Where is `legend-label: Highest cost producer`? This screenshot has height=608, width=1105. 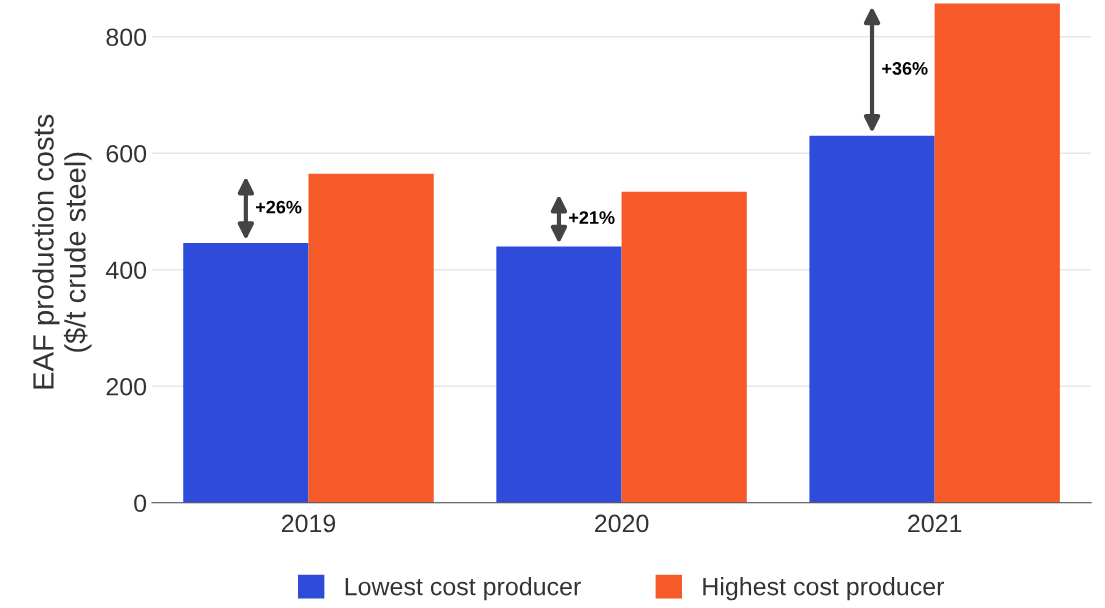 legend-label: Highest cost producer is located at coordinates (824, 589).